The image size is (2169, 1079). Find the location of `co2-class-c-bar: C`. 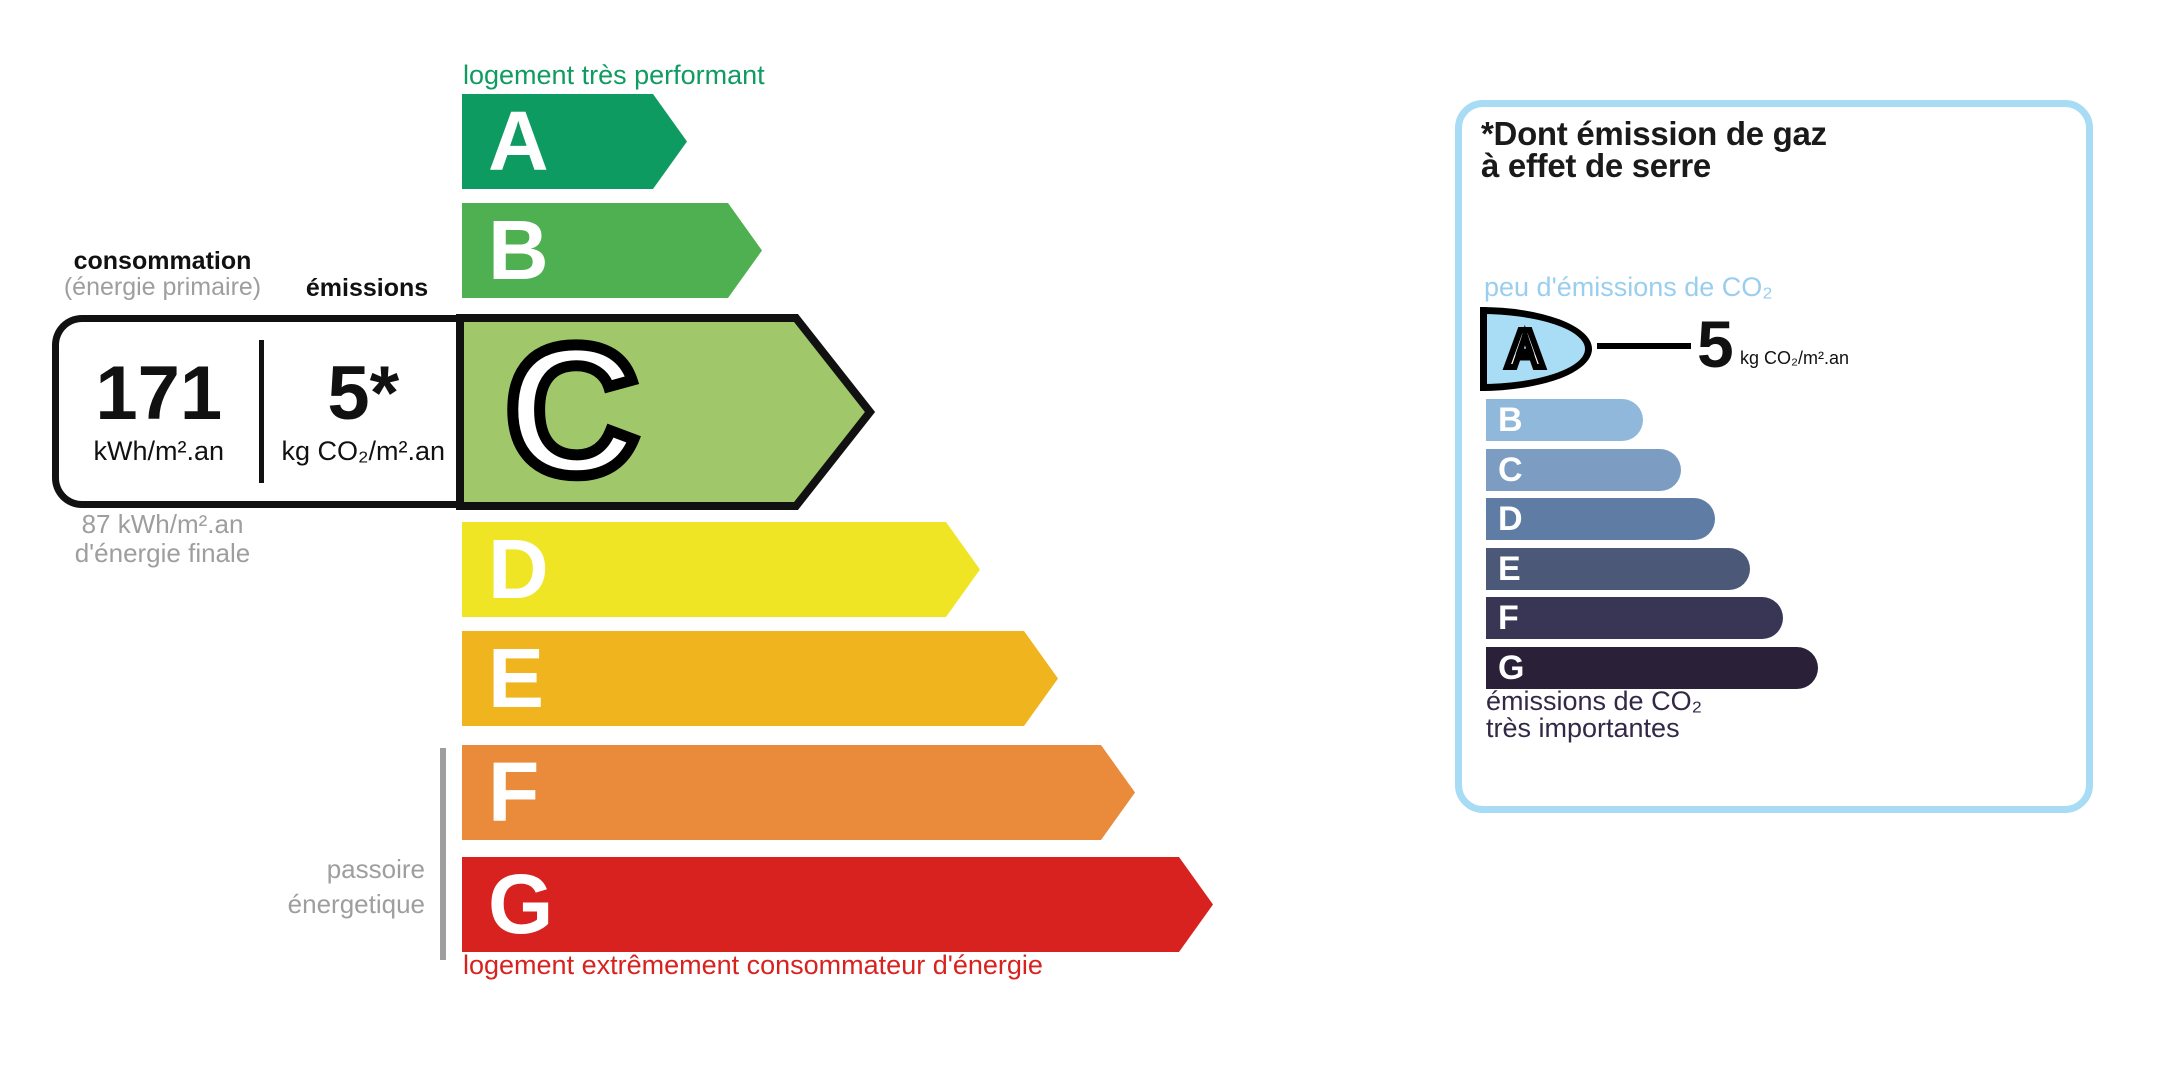

co2-class-c-bar: C is located at coordinates (1583, 470).